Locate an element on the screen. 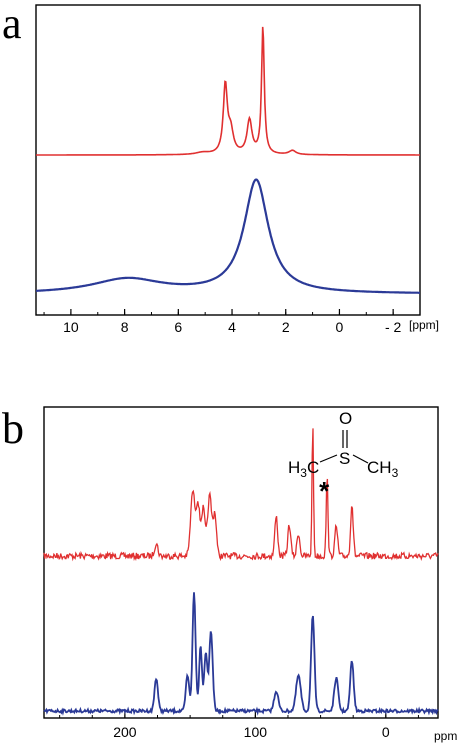  right-methyl: CH3 is located at coordinates (383, 469).